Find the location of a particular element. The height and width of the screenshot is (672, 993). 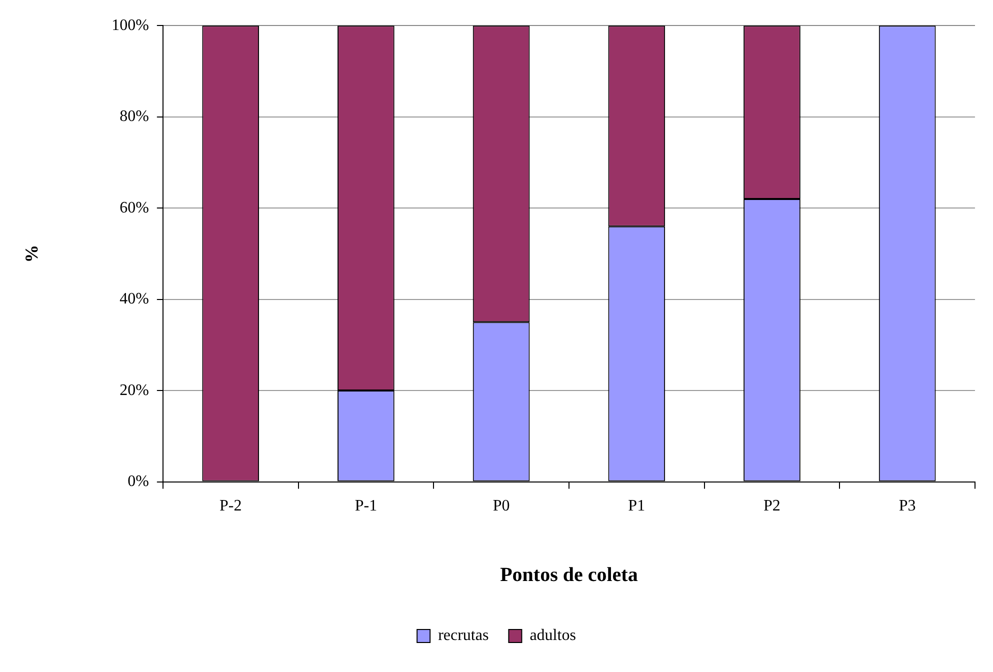

x-axis-title: Pontos de coleta is located at coordinates (569, 575).